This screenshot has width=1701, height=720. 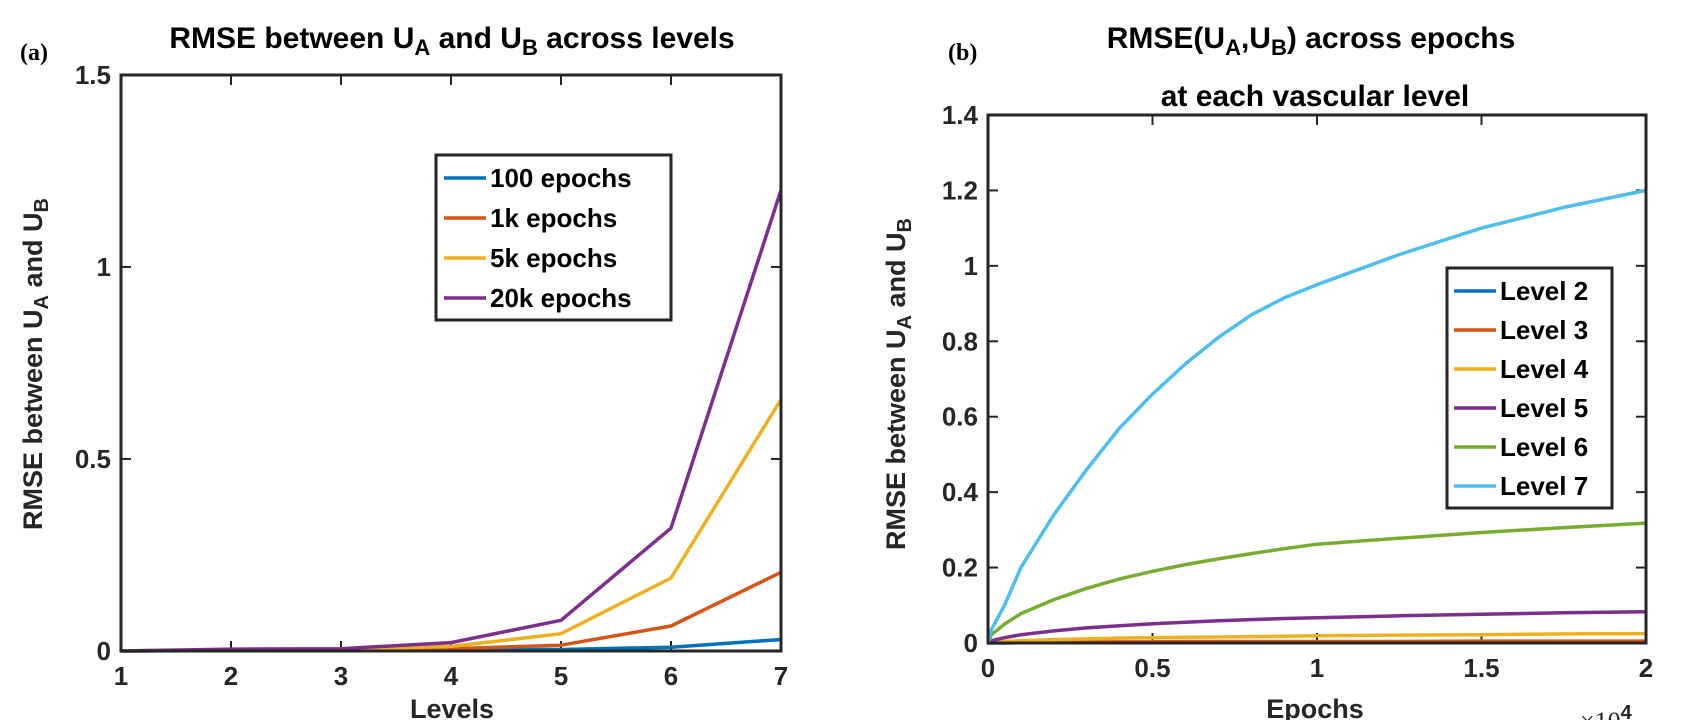 I want to click on a-xtick-label: 2, so click(x=231, y=676).